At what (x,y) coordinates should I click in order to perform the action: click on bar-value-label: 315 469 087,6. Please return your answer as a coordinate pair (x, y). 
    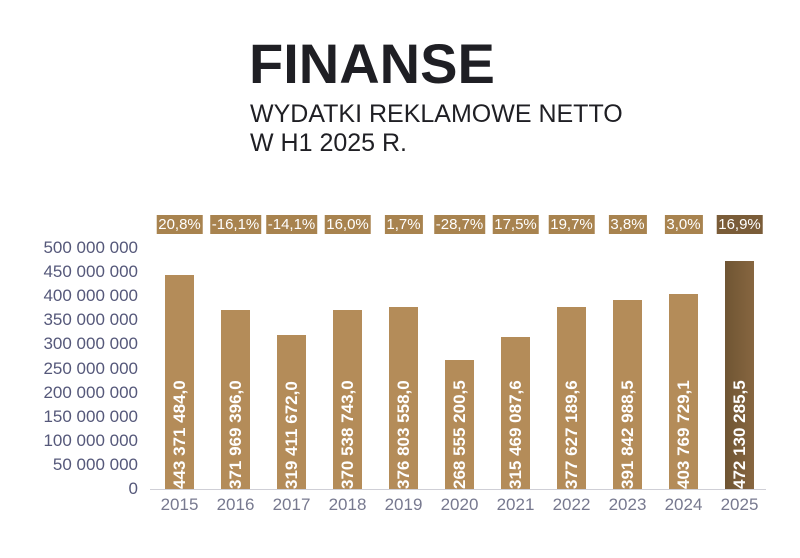
    Looking at the image, I should click on (515, 434).